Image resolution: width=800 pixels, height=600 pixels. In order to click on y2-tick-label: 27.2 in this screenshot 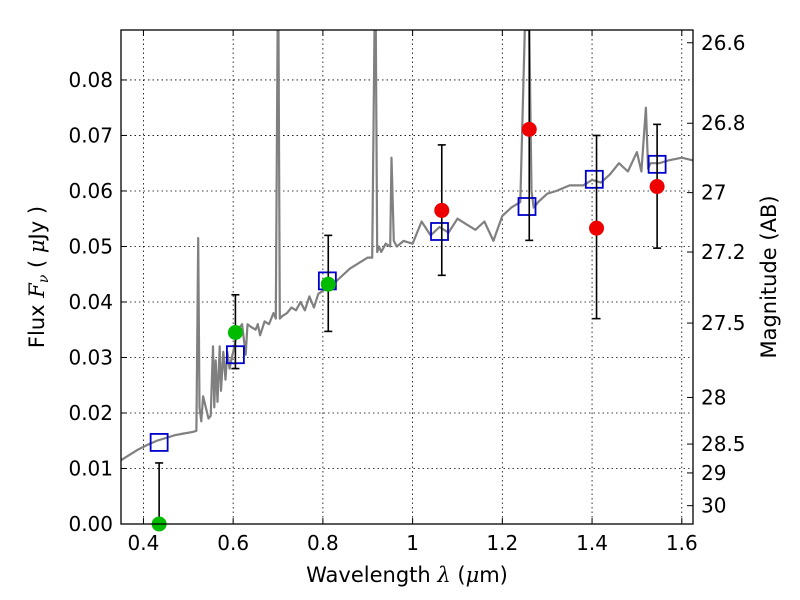, I will do `click(723, 252)`.